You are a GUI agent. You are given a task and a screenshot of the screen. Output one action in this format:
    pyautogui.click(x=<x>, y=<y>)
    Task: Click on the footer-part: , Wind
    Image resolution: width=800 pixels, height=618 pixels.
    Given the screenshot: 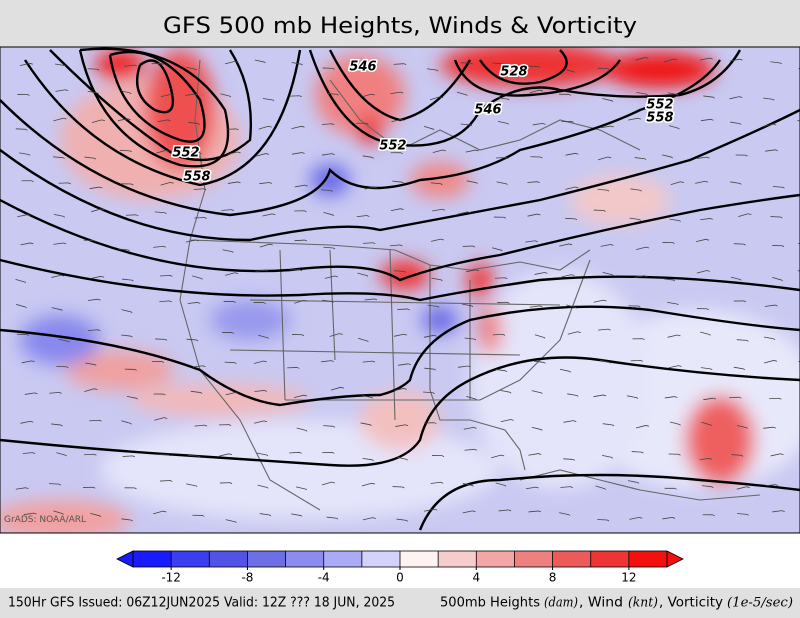 What is the action you would take?
    pyautogui.click(x=601, y=603)
    